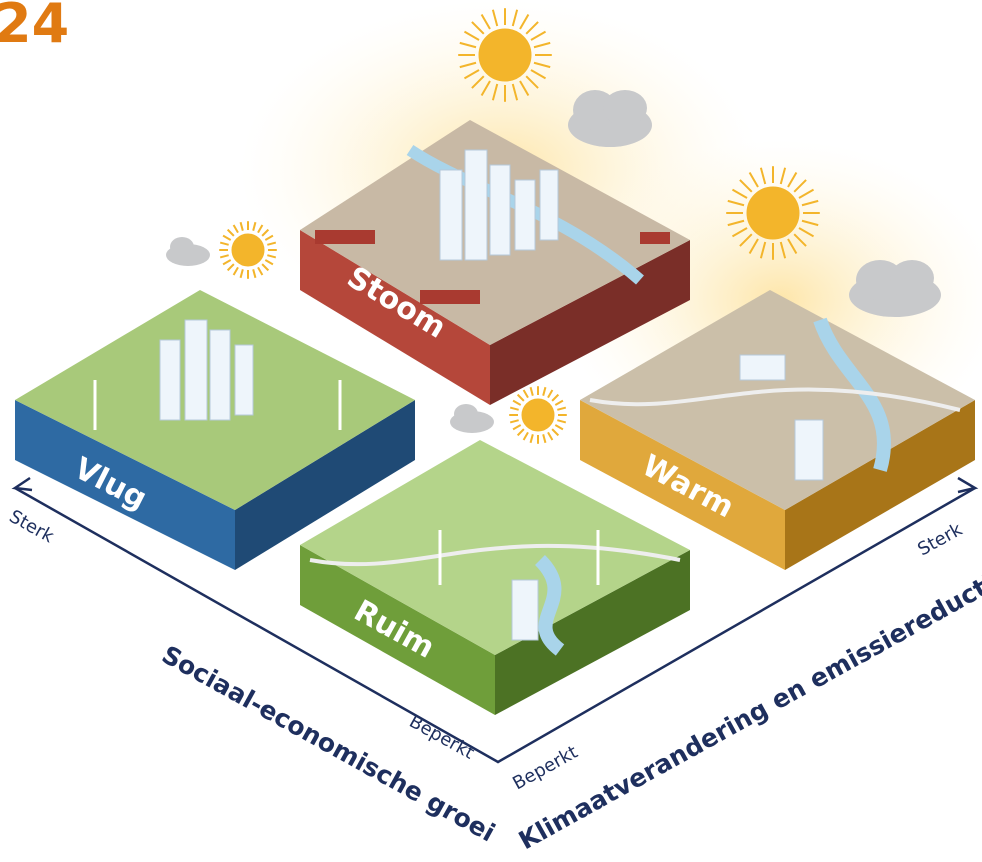 The height and width of the screenshot is (862, 982). What do you see at coordinates (442, 737) in the screenshot?
I see `axis-end-label: Beperkt` at bounding box center [442, 737].